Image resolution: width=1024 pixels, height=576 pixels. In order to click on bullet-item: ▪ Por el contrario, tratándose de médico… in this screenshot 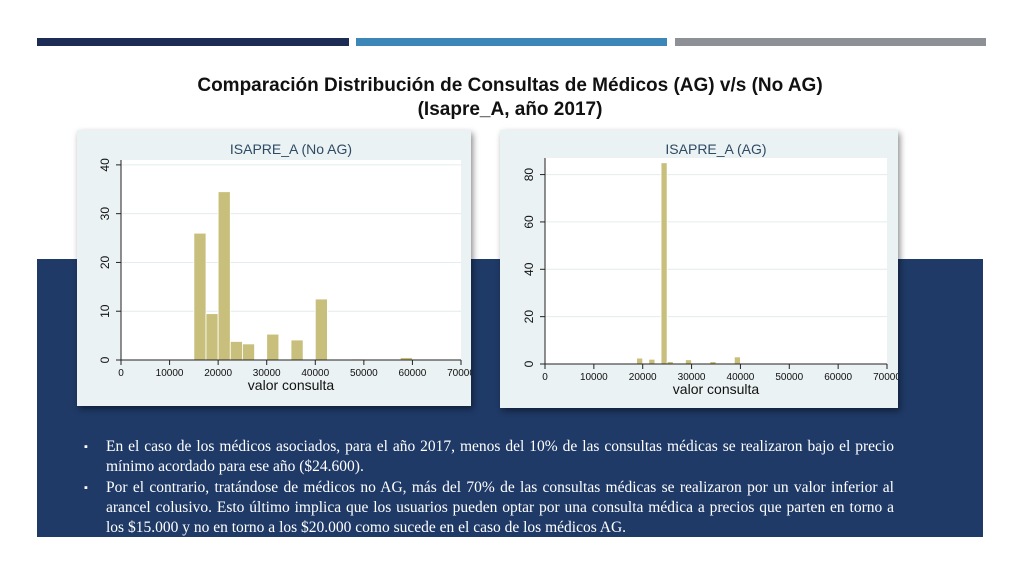, I will do `click(489, 508)`.